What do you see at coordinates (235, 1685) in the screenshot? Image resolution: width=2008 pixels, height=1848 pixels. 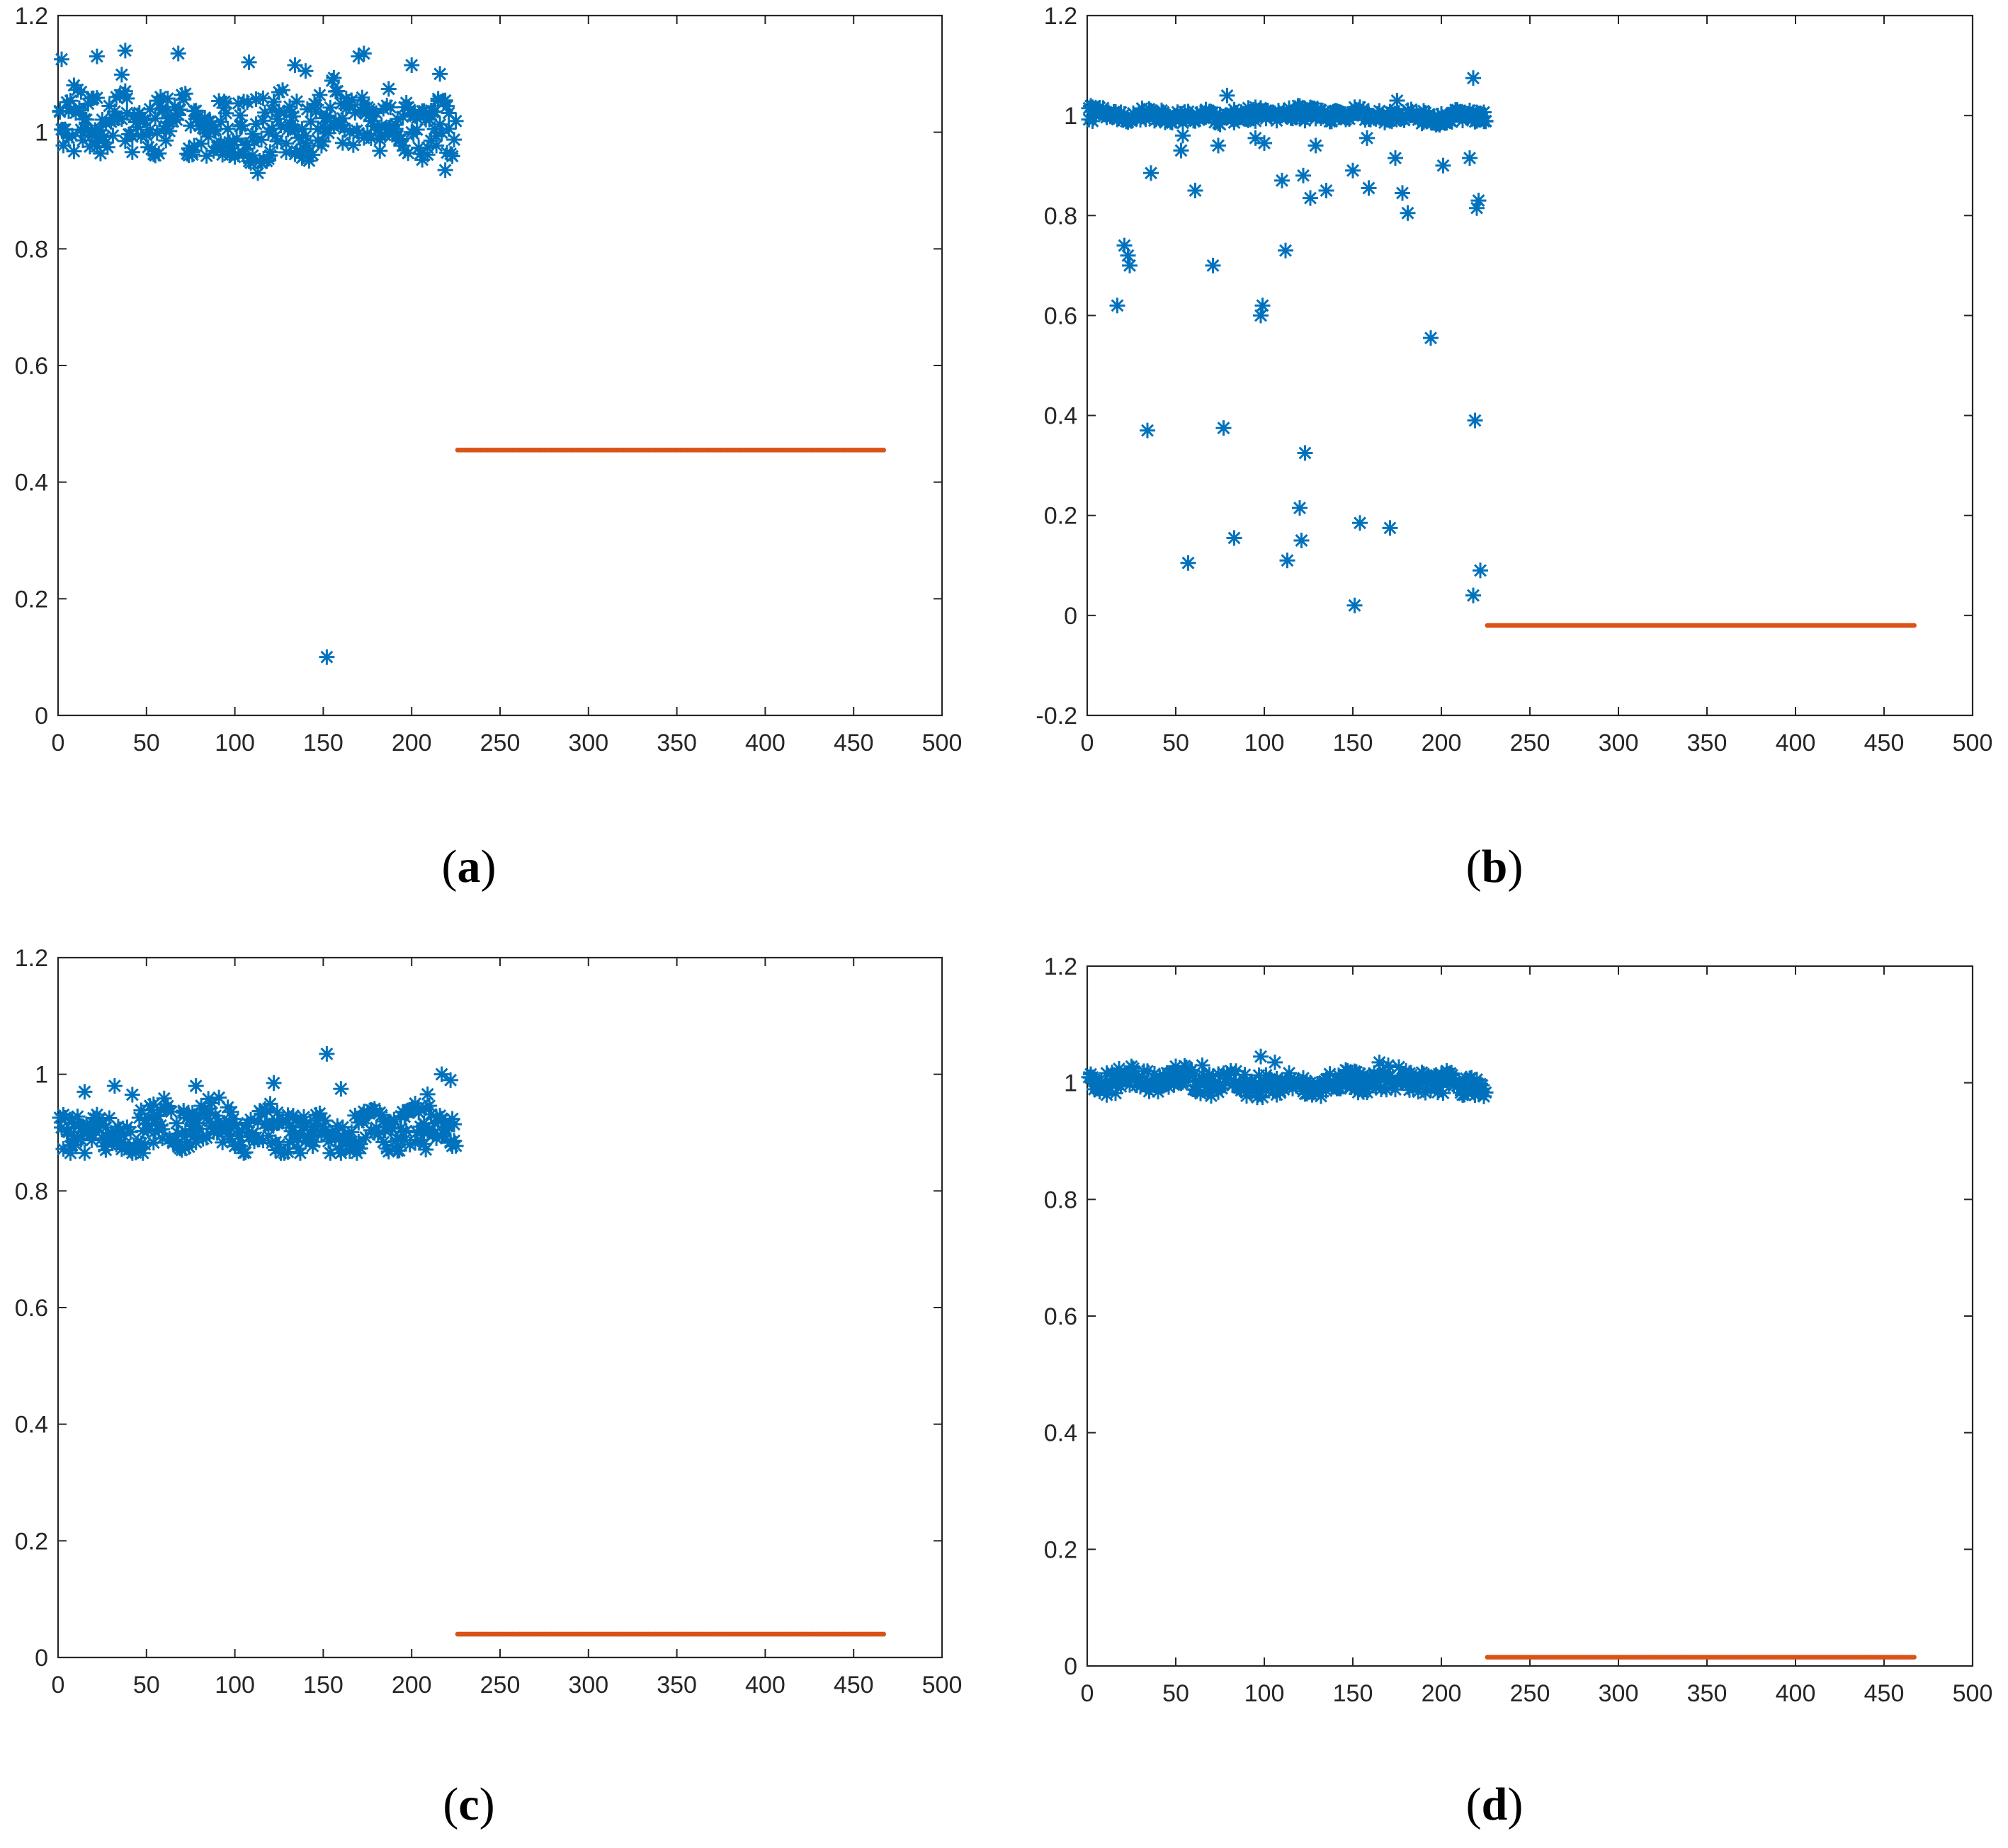 I see `x-tick-label: 100` at bounding box center [235, 1685].